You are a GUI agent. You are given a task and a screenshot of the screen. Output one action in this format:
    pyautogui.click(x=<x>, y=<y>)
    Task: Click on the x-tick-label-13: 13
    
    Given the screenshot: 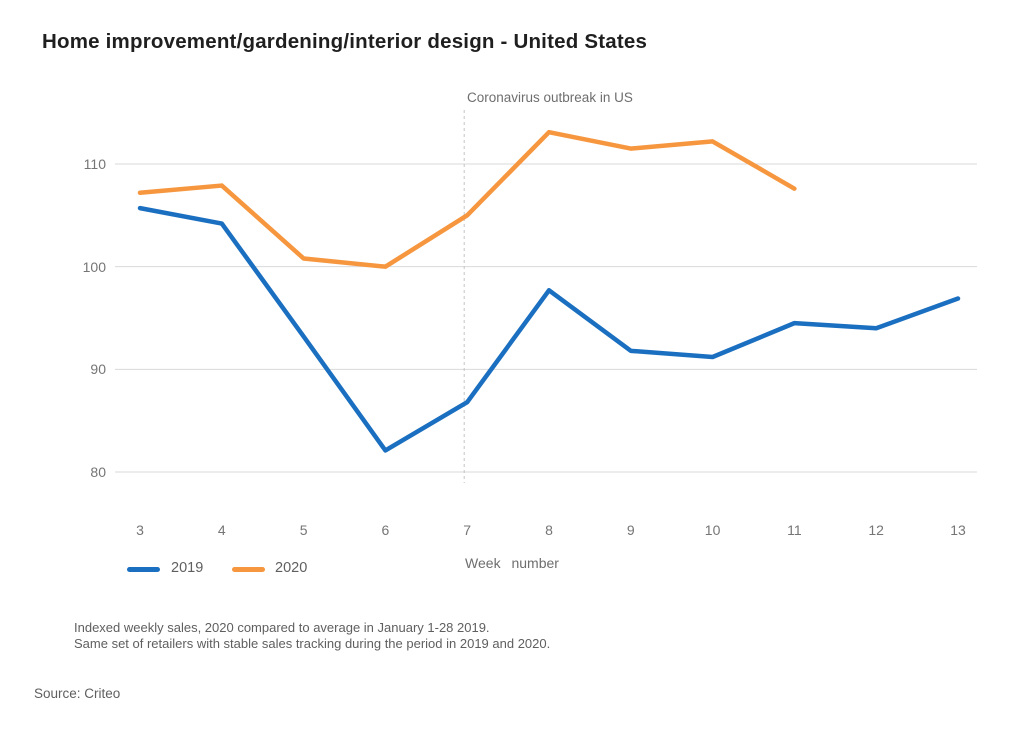 What is the action you would take?
    pyautogui.click(x=958, y=530)
    